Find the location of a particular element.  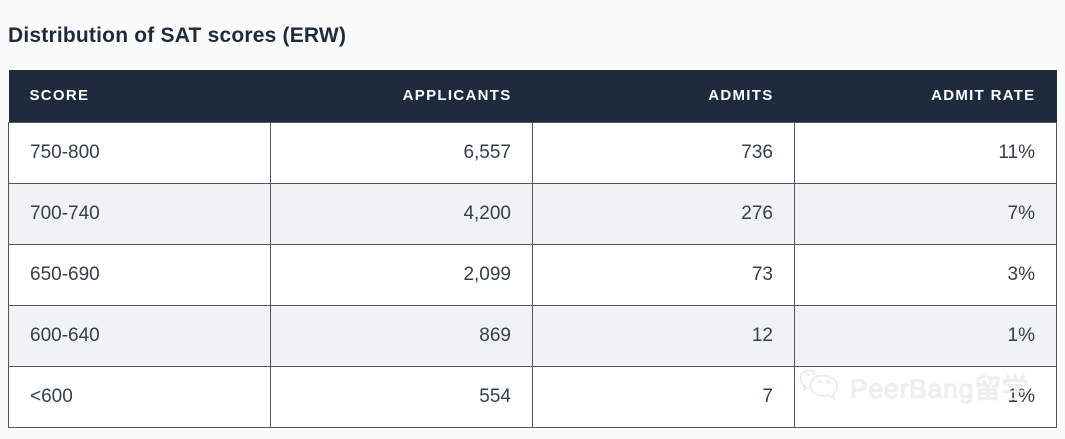

table-row: 700-740 4,200 276 7% is located at coordinates (532, 213).